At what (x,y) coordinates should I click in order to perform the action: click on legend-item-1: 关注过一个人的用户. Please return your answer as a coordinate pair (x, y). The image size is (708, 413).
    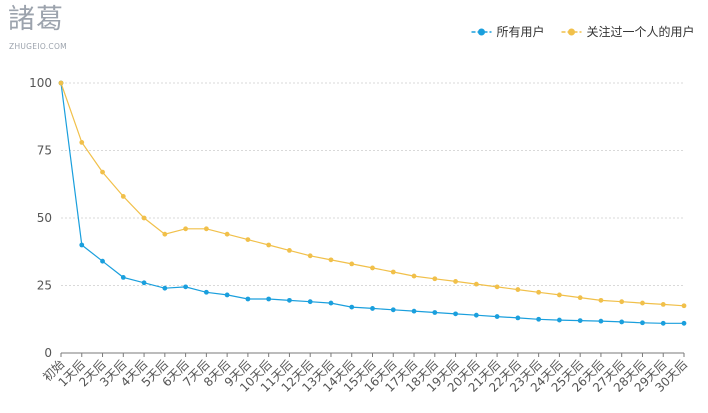
    Looking at the image, I should click on (628, 31).